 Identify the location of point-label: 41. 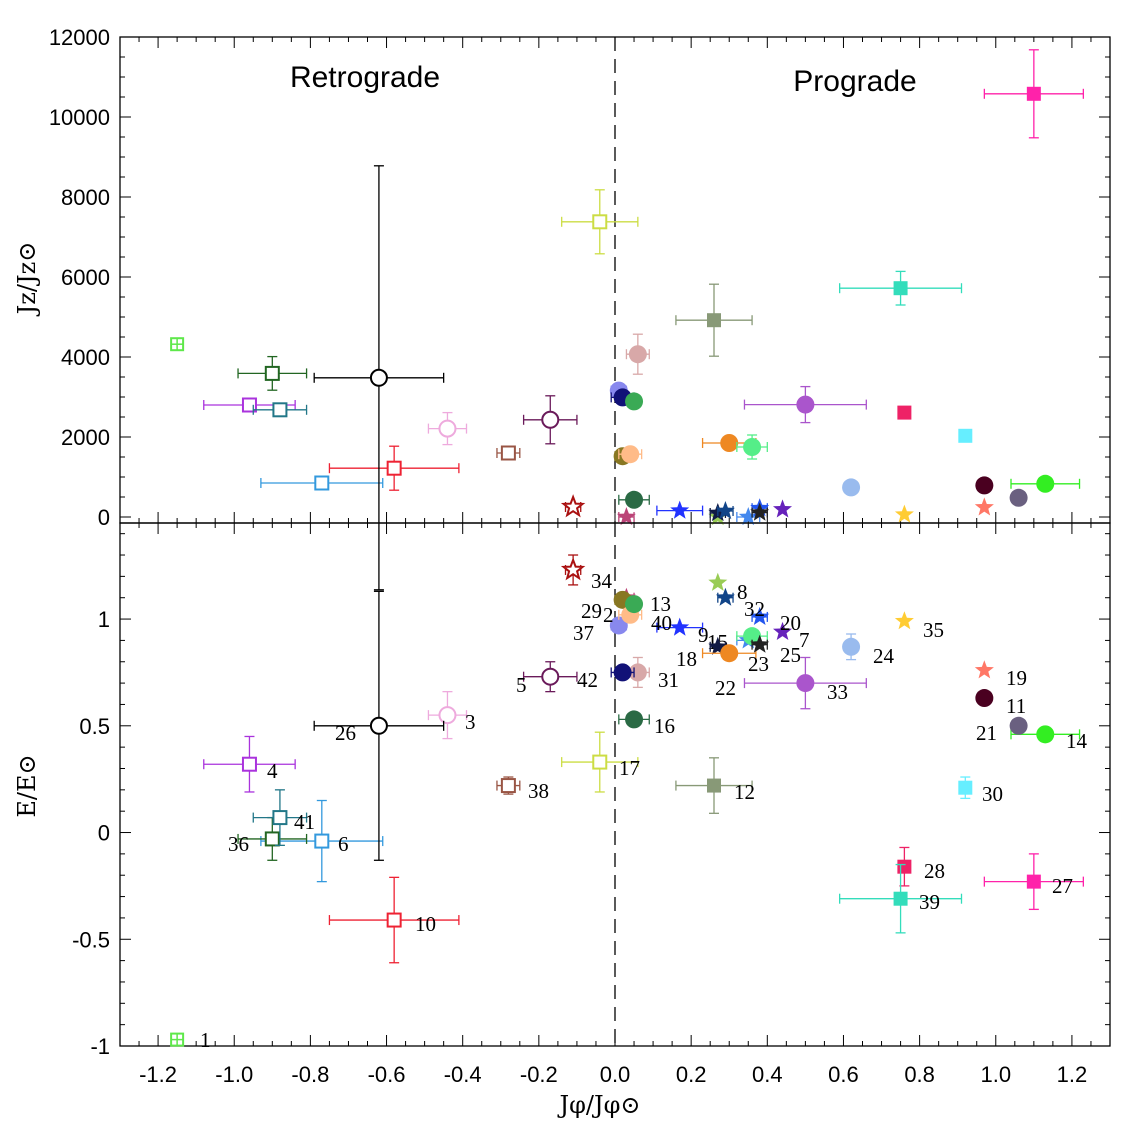
(304, 822).